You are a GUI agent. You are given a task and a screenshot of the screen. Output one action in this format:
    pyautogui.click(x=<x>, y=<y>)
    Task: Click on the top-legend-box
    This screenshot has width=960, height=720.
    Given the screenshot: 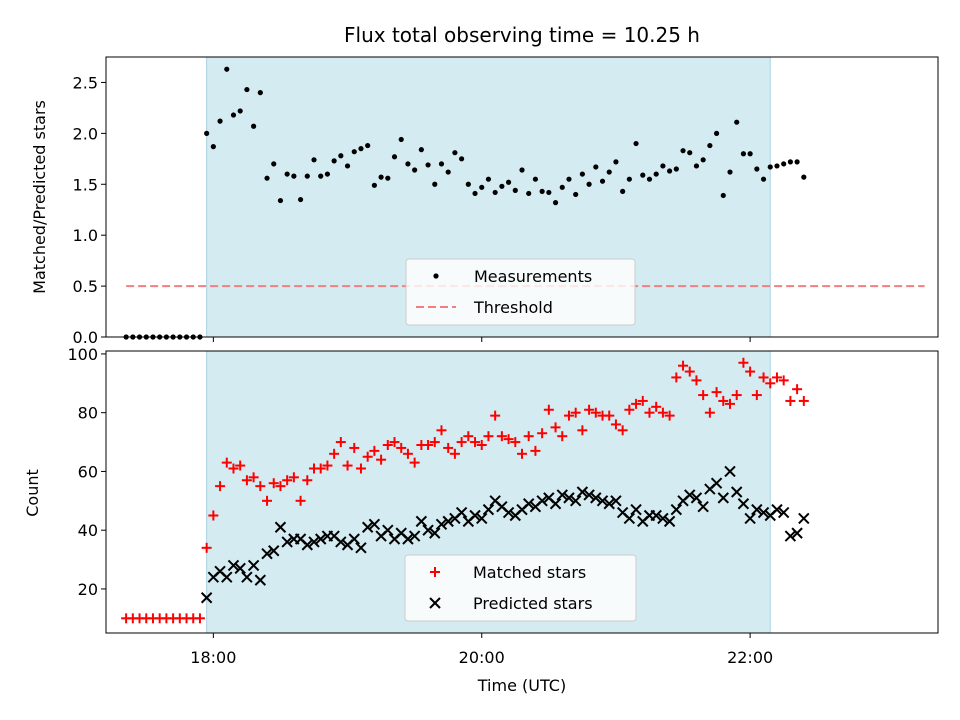 What is the action you would take?
    pyautogui.click(x=520, y=292)
    